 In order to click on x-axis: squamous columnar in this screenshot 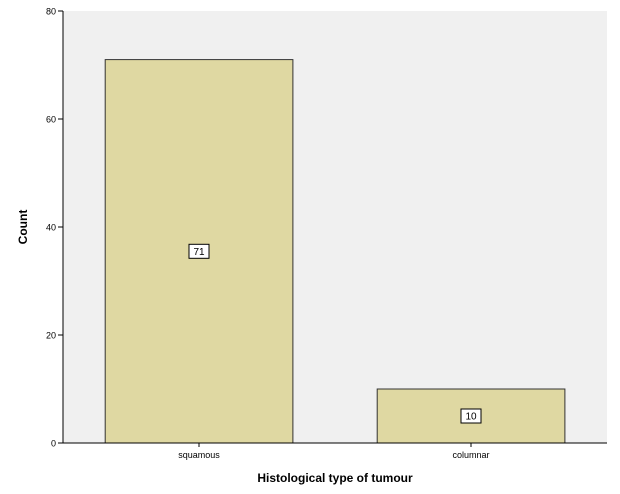, I will do `click(335, 451)`.